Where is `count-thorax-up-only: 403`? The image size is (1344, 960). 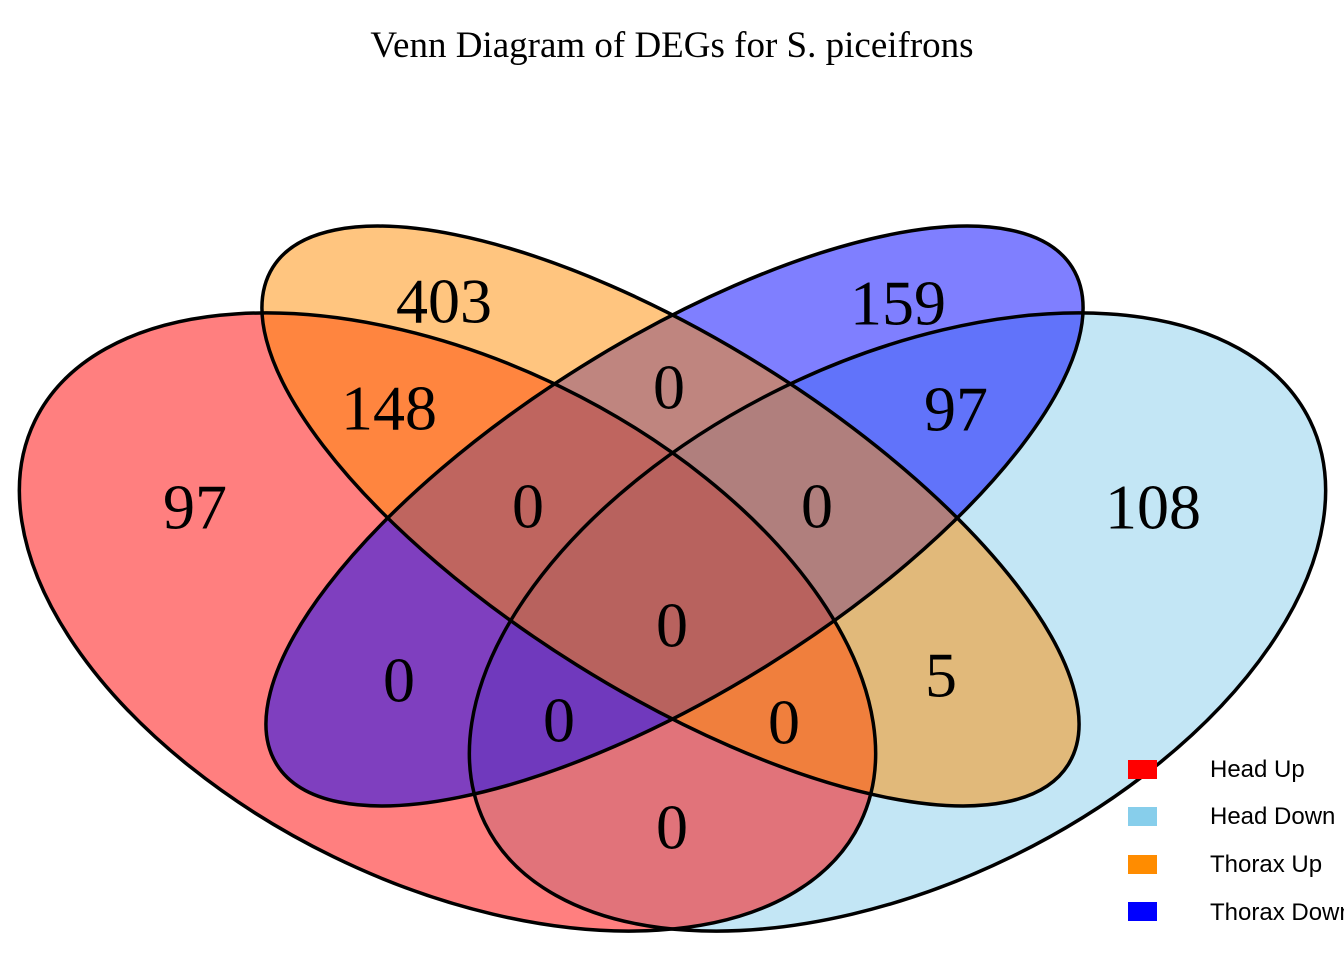
count-thorax-up-only: 403 is located at coordinates (444, 301).